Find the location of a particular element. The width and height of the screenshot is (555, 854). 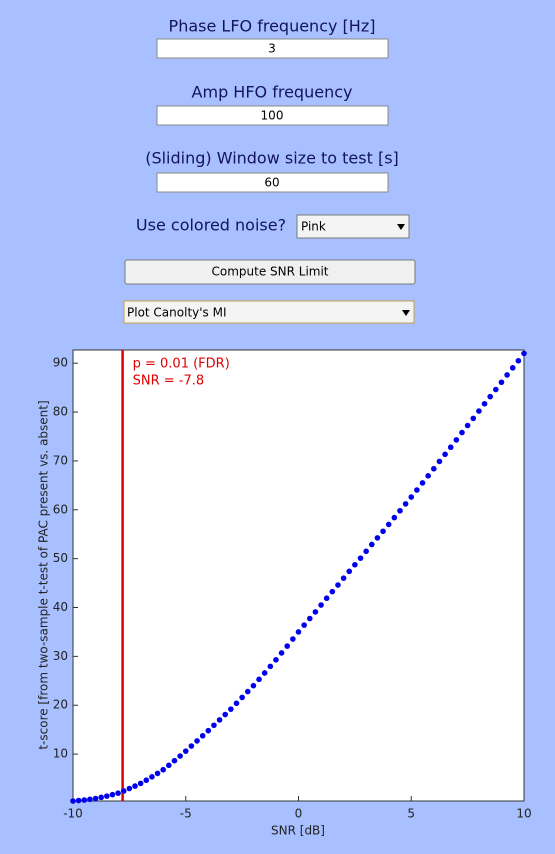

select-value: Pink is located at coordinates (313, 227).